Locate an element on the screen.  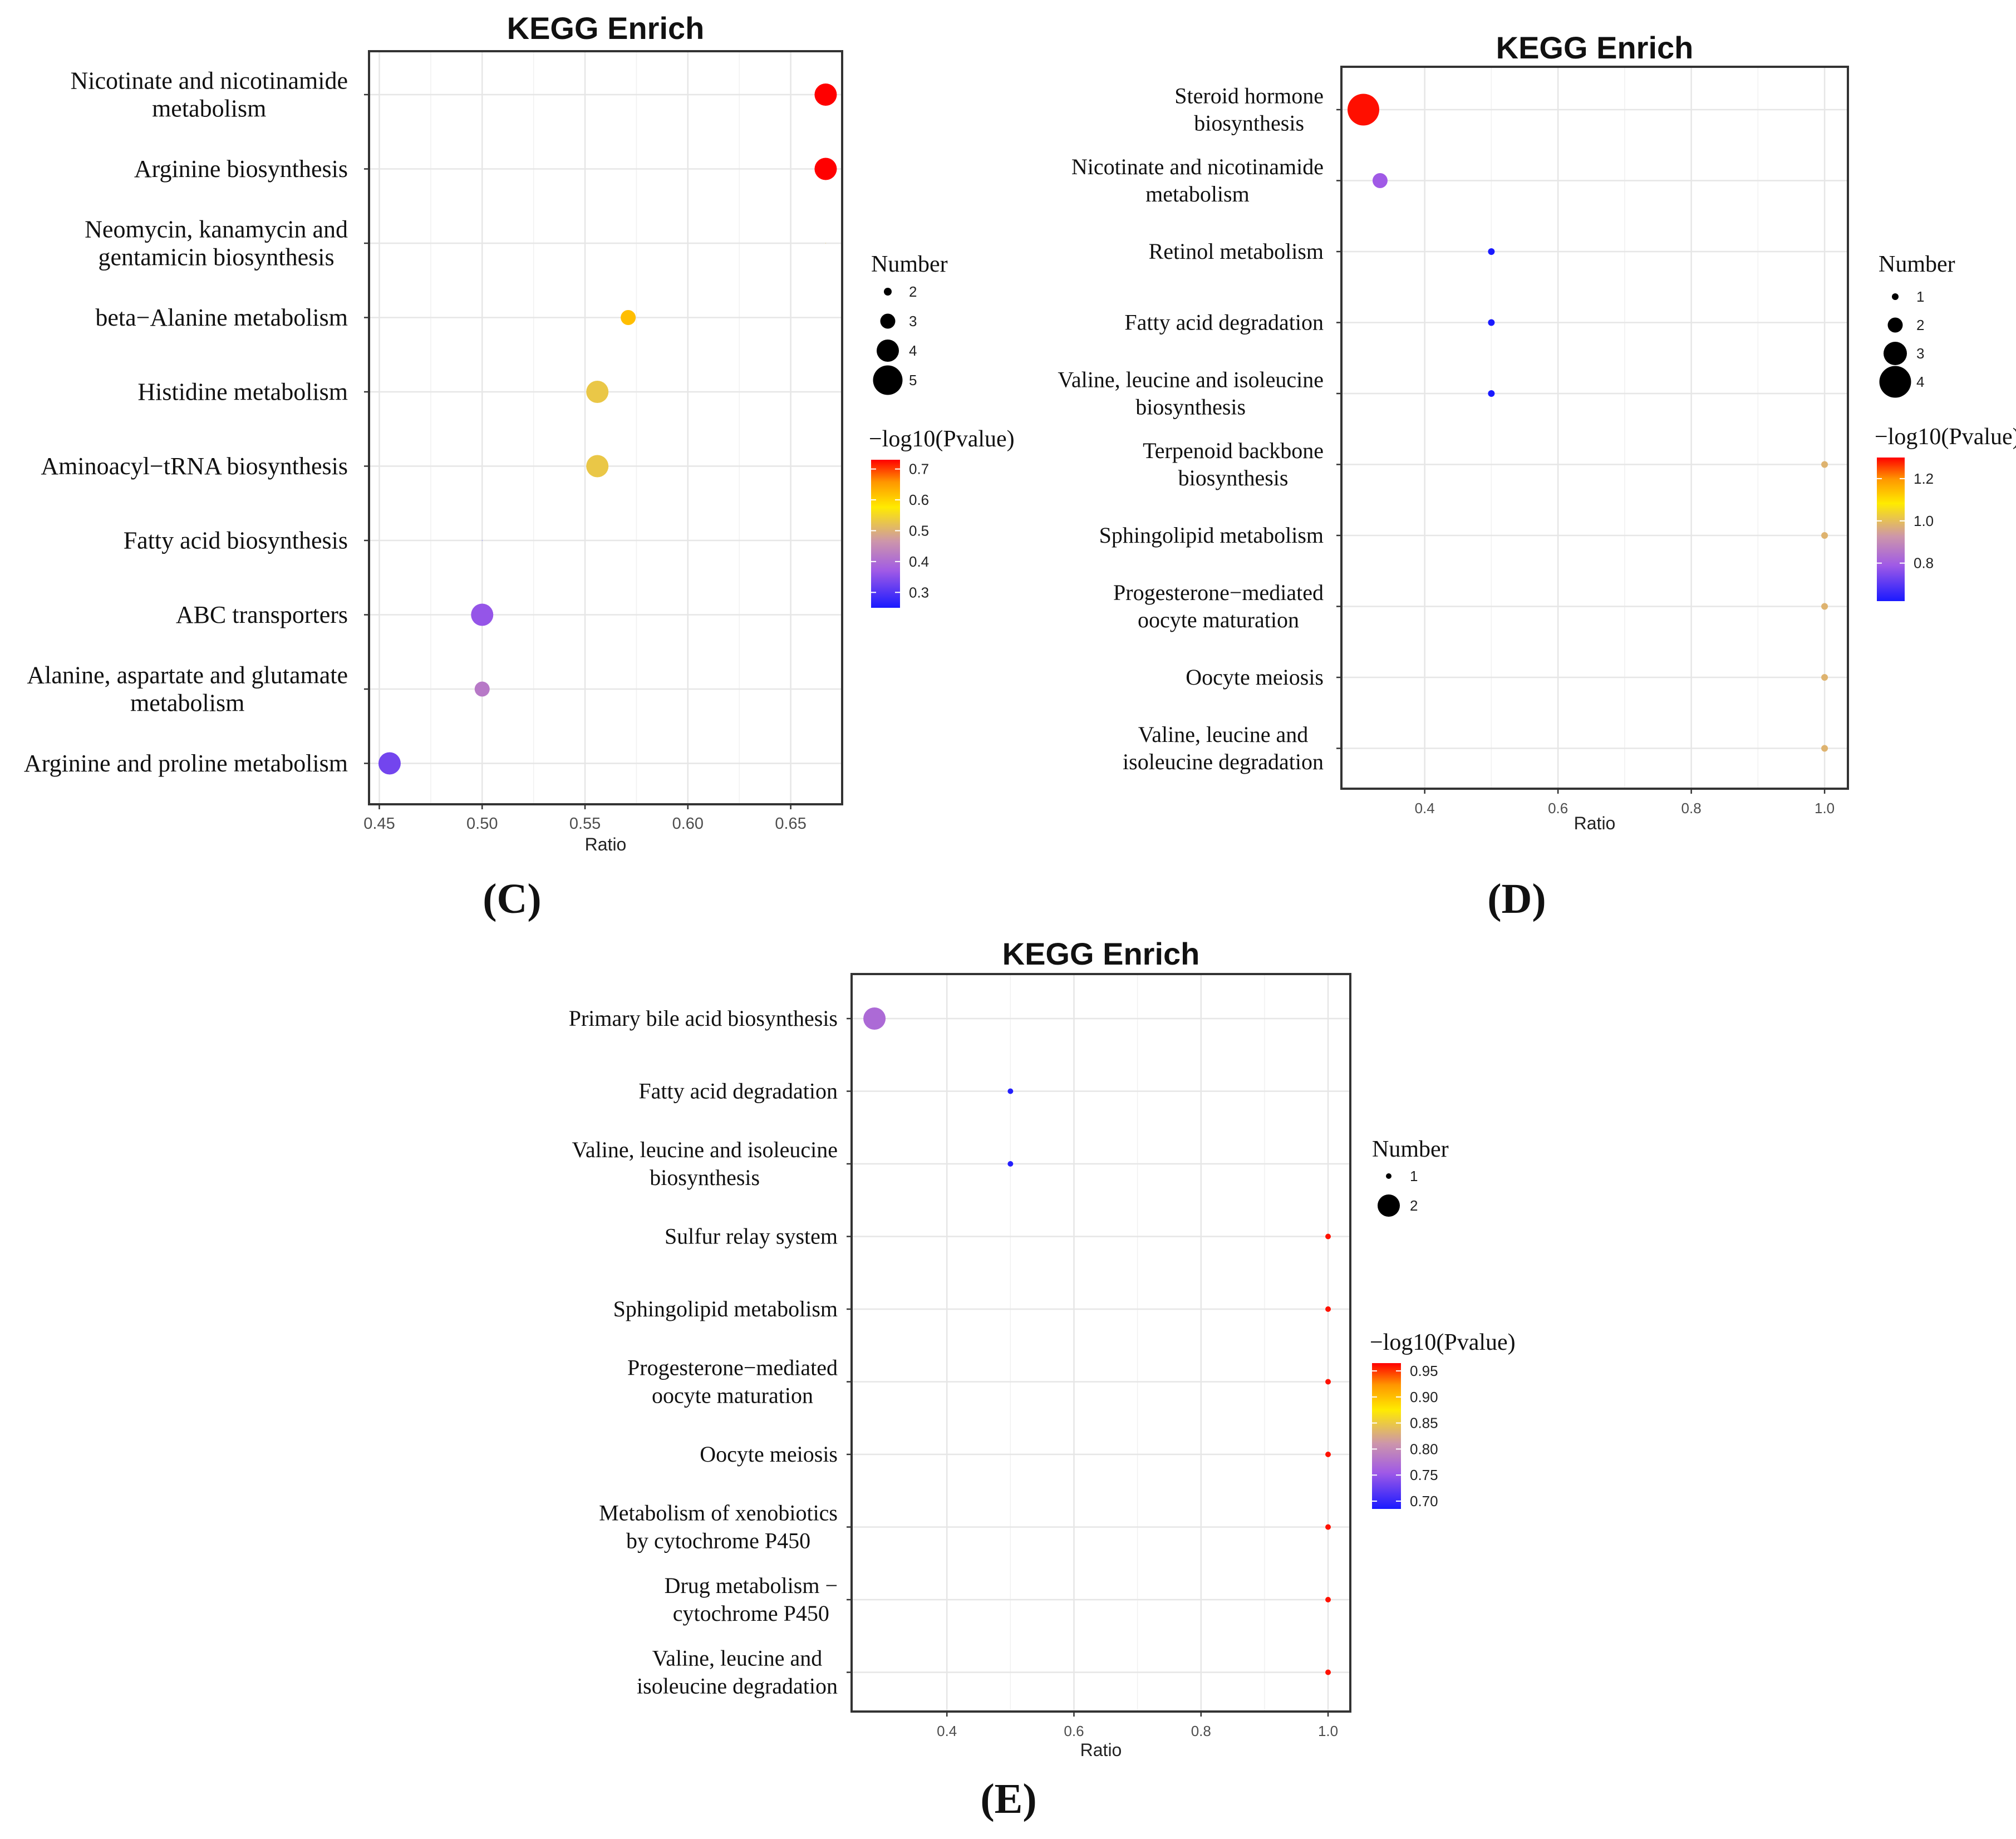
panel-label: (E) is located at coordinates (1008, 1799).